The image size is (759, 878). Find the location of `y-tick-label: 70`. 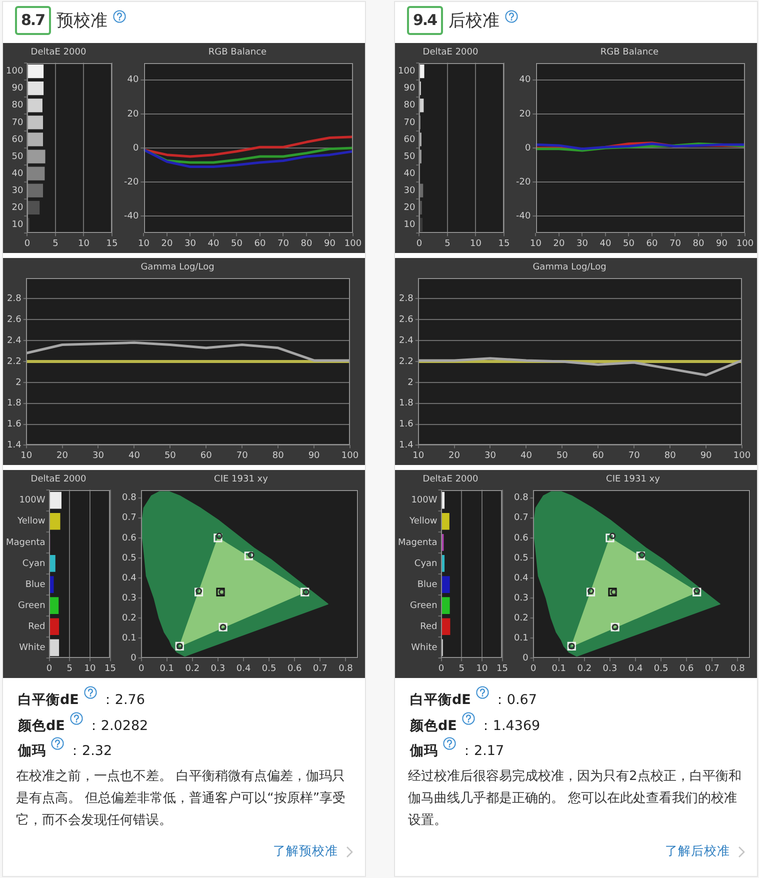

y-tick-label: 70 is located at coordinates (410, 123).